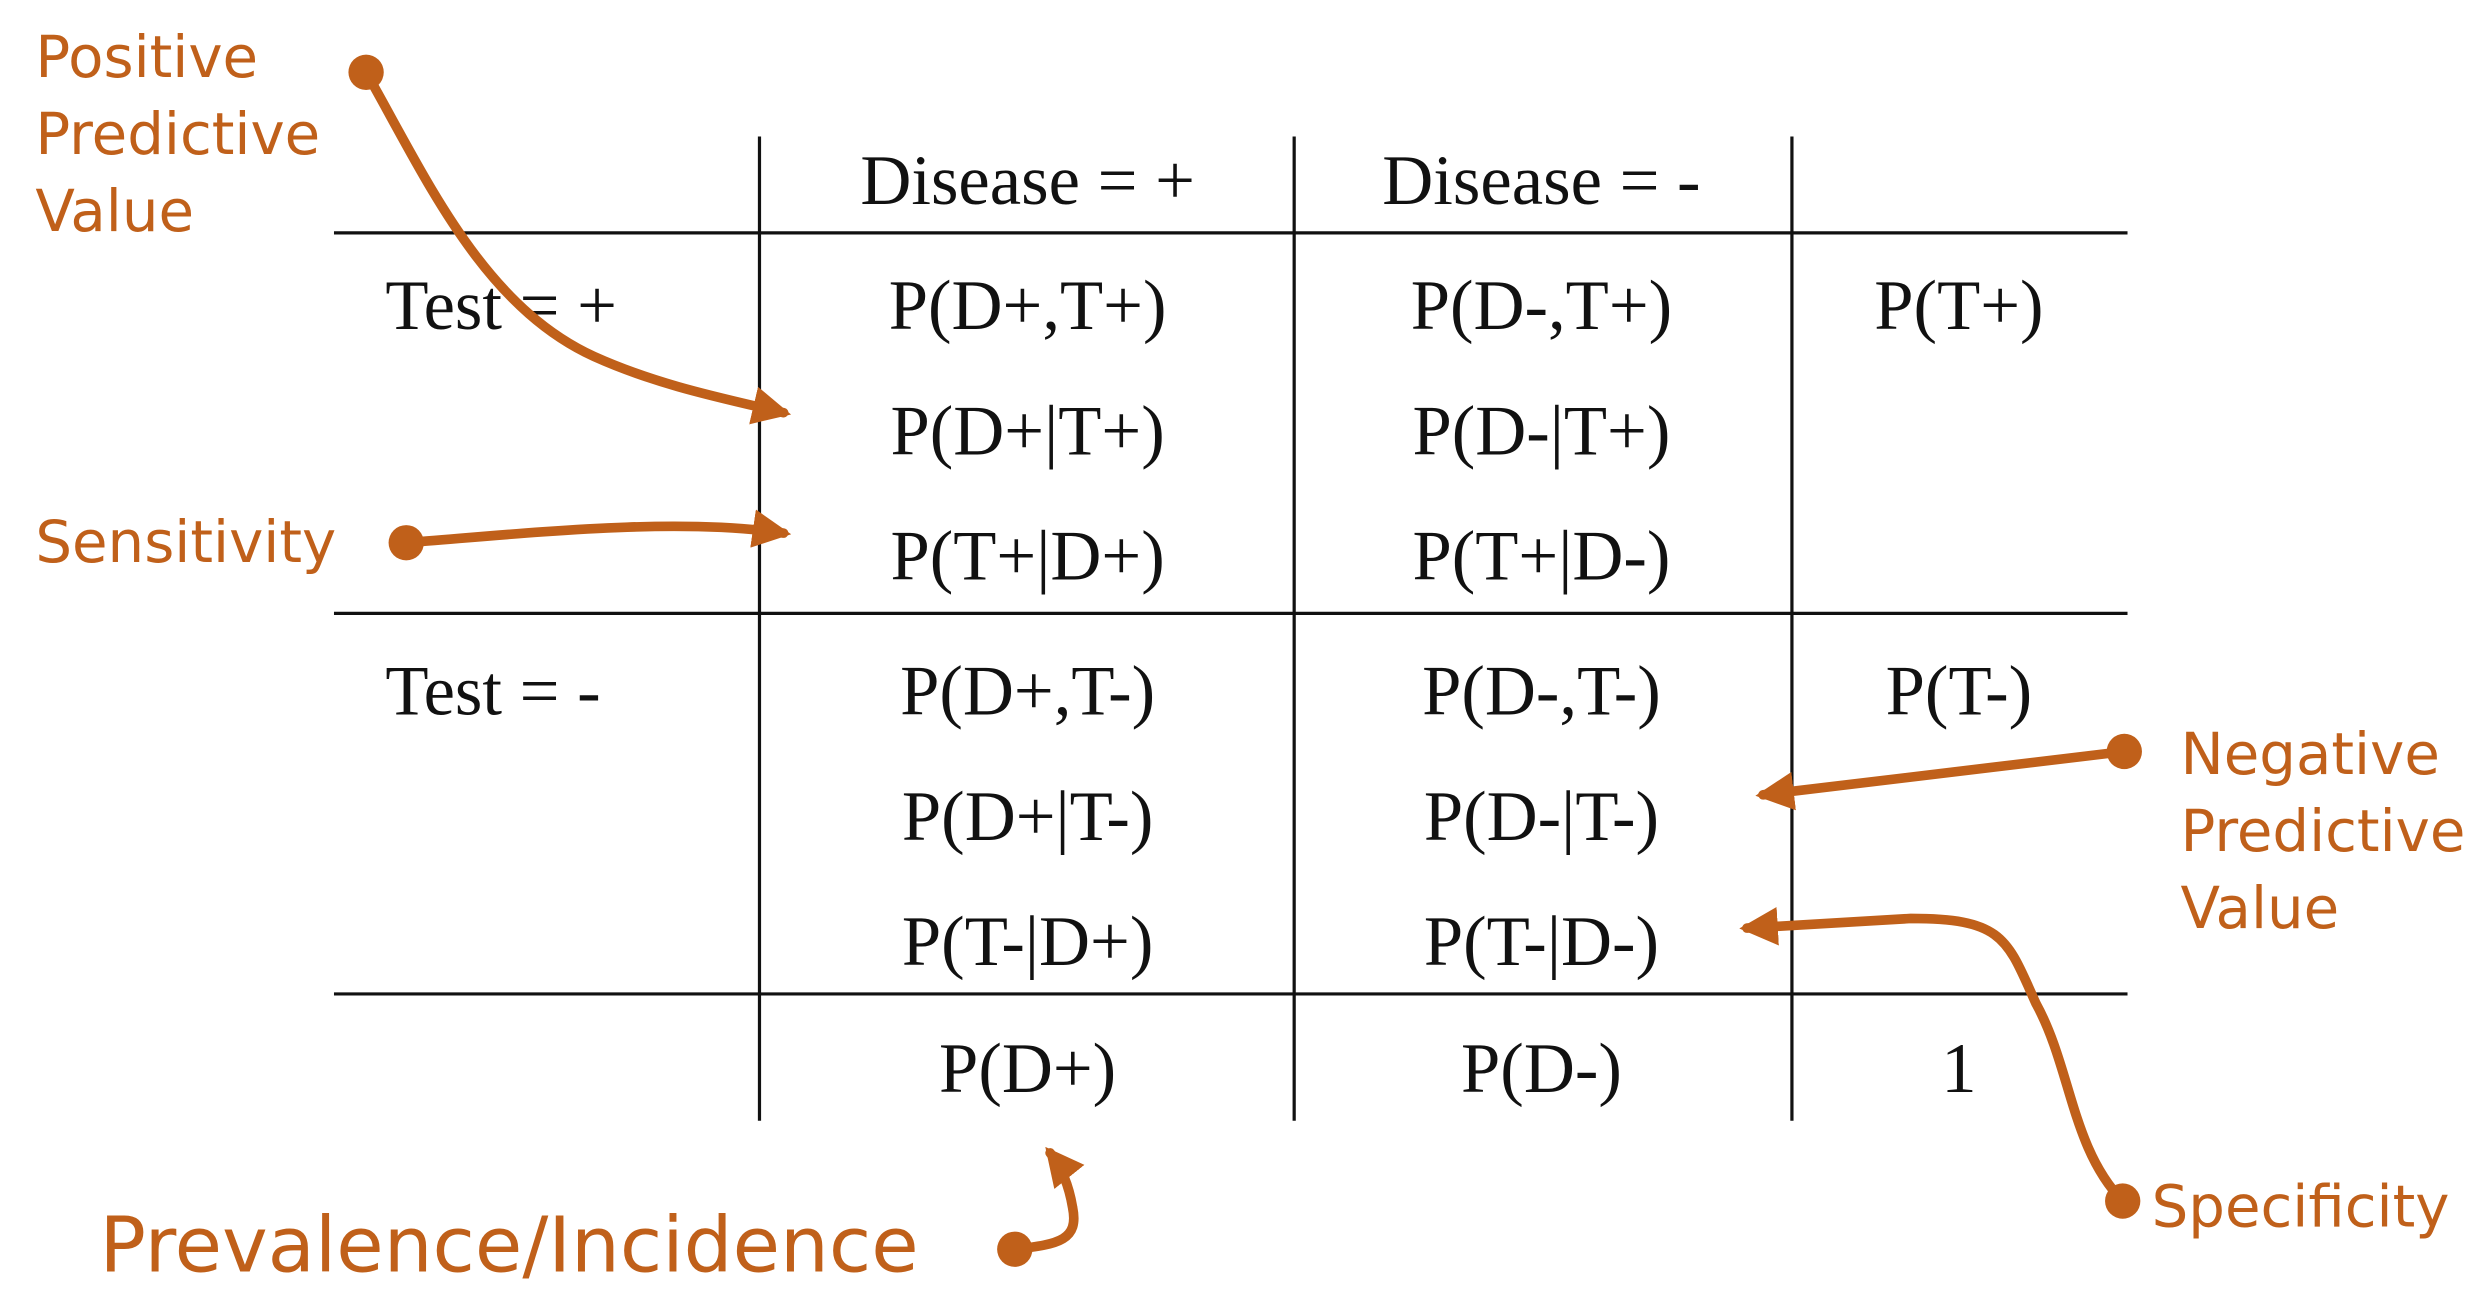  What do you see at coordinates (1541, 557) in the screenshot?
I see `cell: P(T+|D-)` at bounding box center [1541, 557].